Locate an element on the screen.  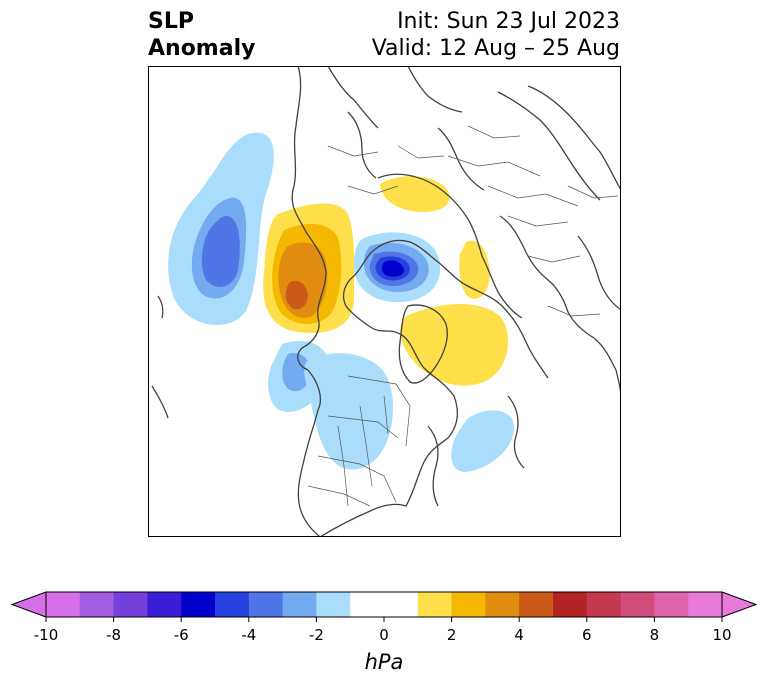
colorbar-tick-label-8: 6 is located at coordinates (587, 635).